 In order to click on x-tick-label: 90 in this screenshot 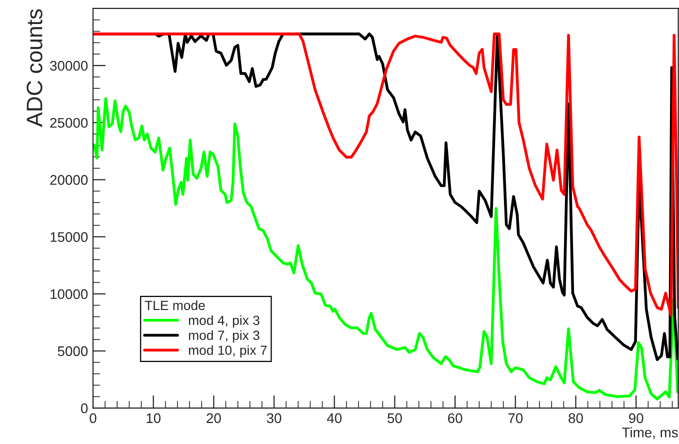, I will do `click(636, 418)`.